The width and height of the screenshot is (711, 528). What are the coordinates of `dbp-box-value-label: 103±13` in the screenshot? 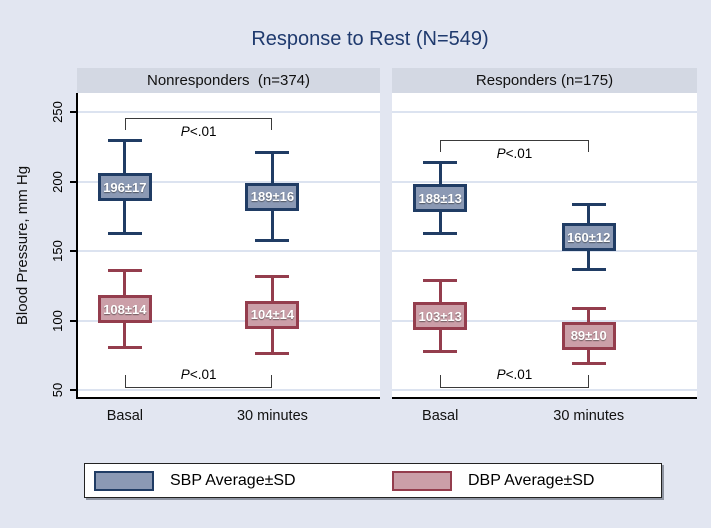 It's located at (440, 316).